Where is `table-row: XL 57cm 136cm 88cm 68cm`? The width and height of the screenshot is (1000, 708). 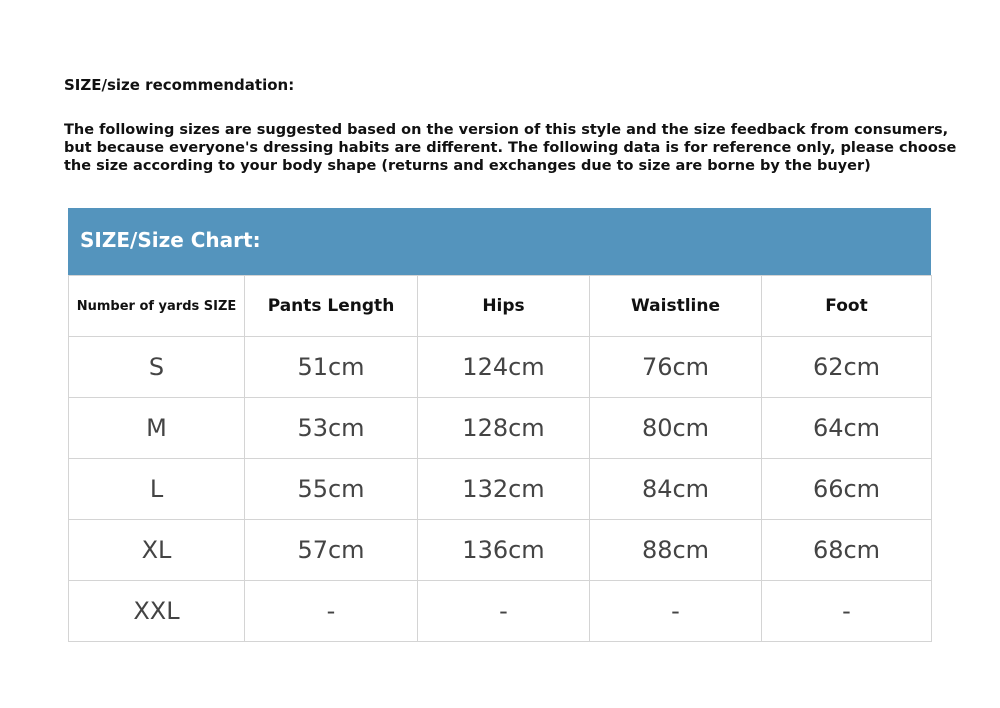 table-row: XL 57cm 136cm 88cm 68cm is located at coordinates (500, 550).